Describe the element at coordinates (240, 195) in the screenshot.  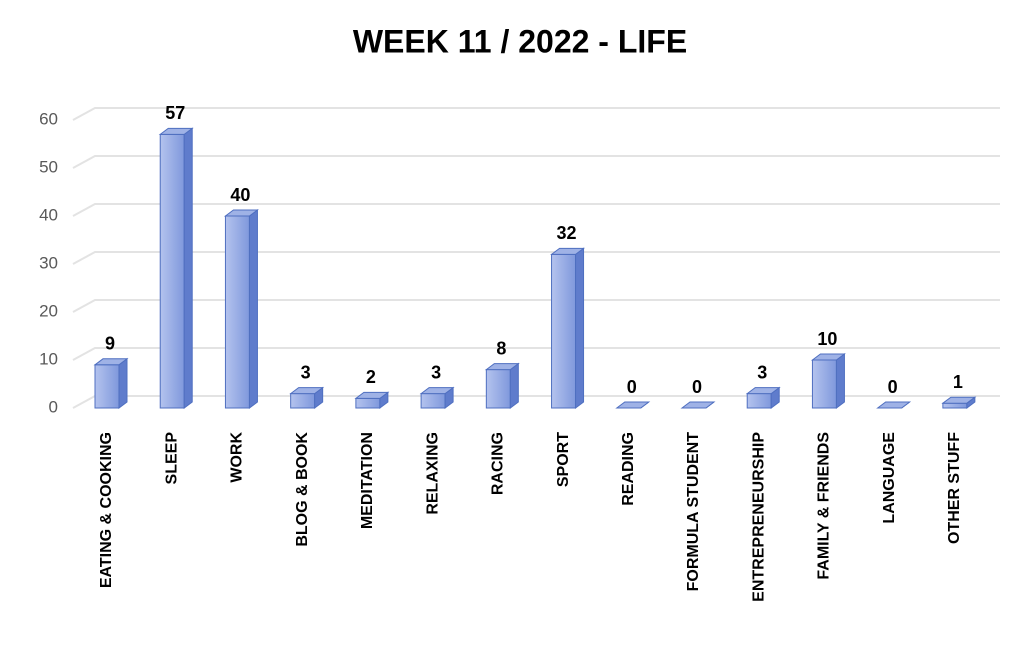
I see `value-label: 40` at that location.